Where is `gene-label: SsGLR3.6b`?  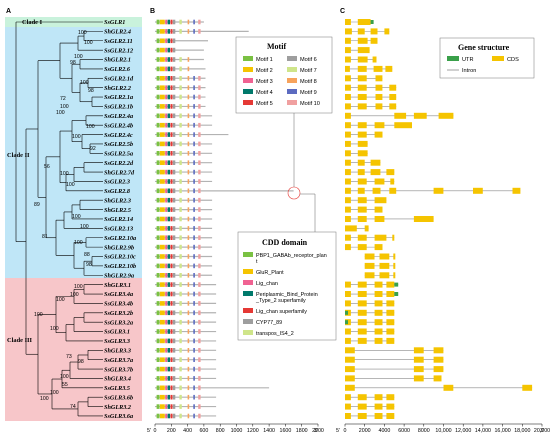 gene-label: SsGLR3.6b is located at coordinates (118, 397).